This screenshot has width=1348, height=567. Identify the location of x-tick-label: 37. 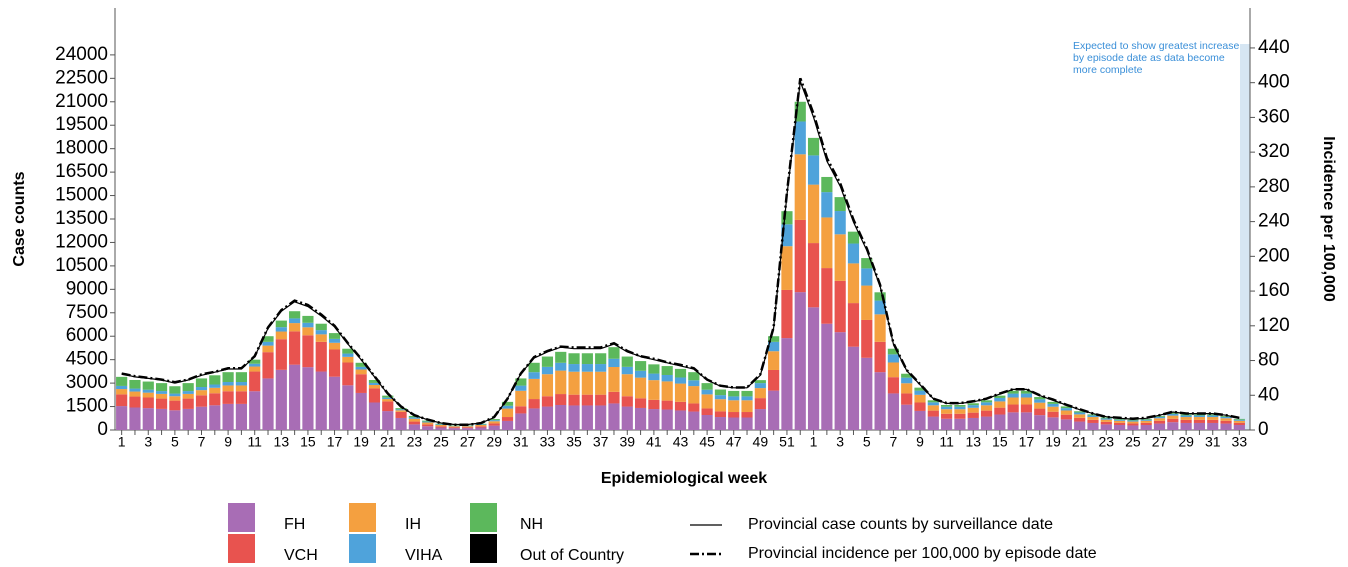
(601, 442).